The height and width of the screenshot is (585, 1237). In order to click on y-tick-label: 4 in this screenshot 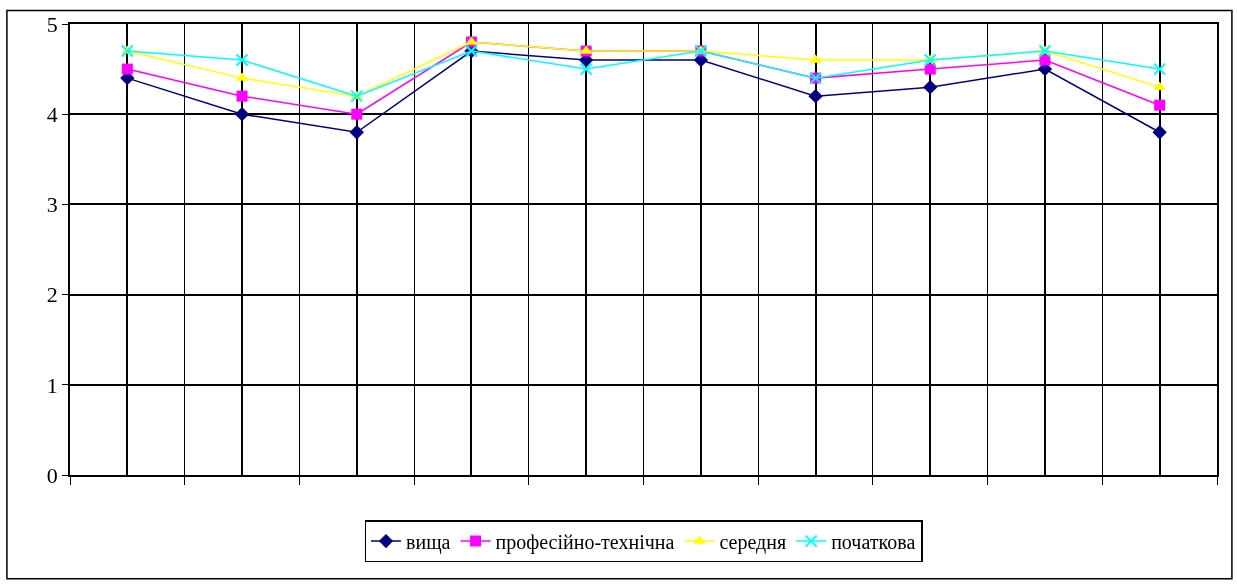, I will do `click(52, 114)`.